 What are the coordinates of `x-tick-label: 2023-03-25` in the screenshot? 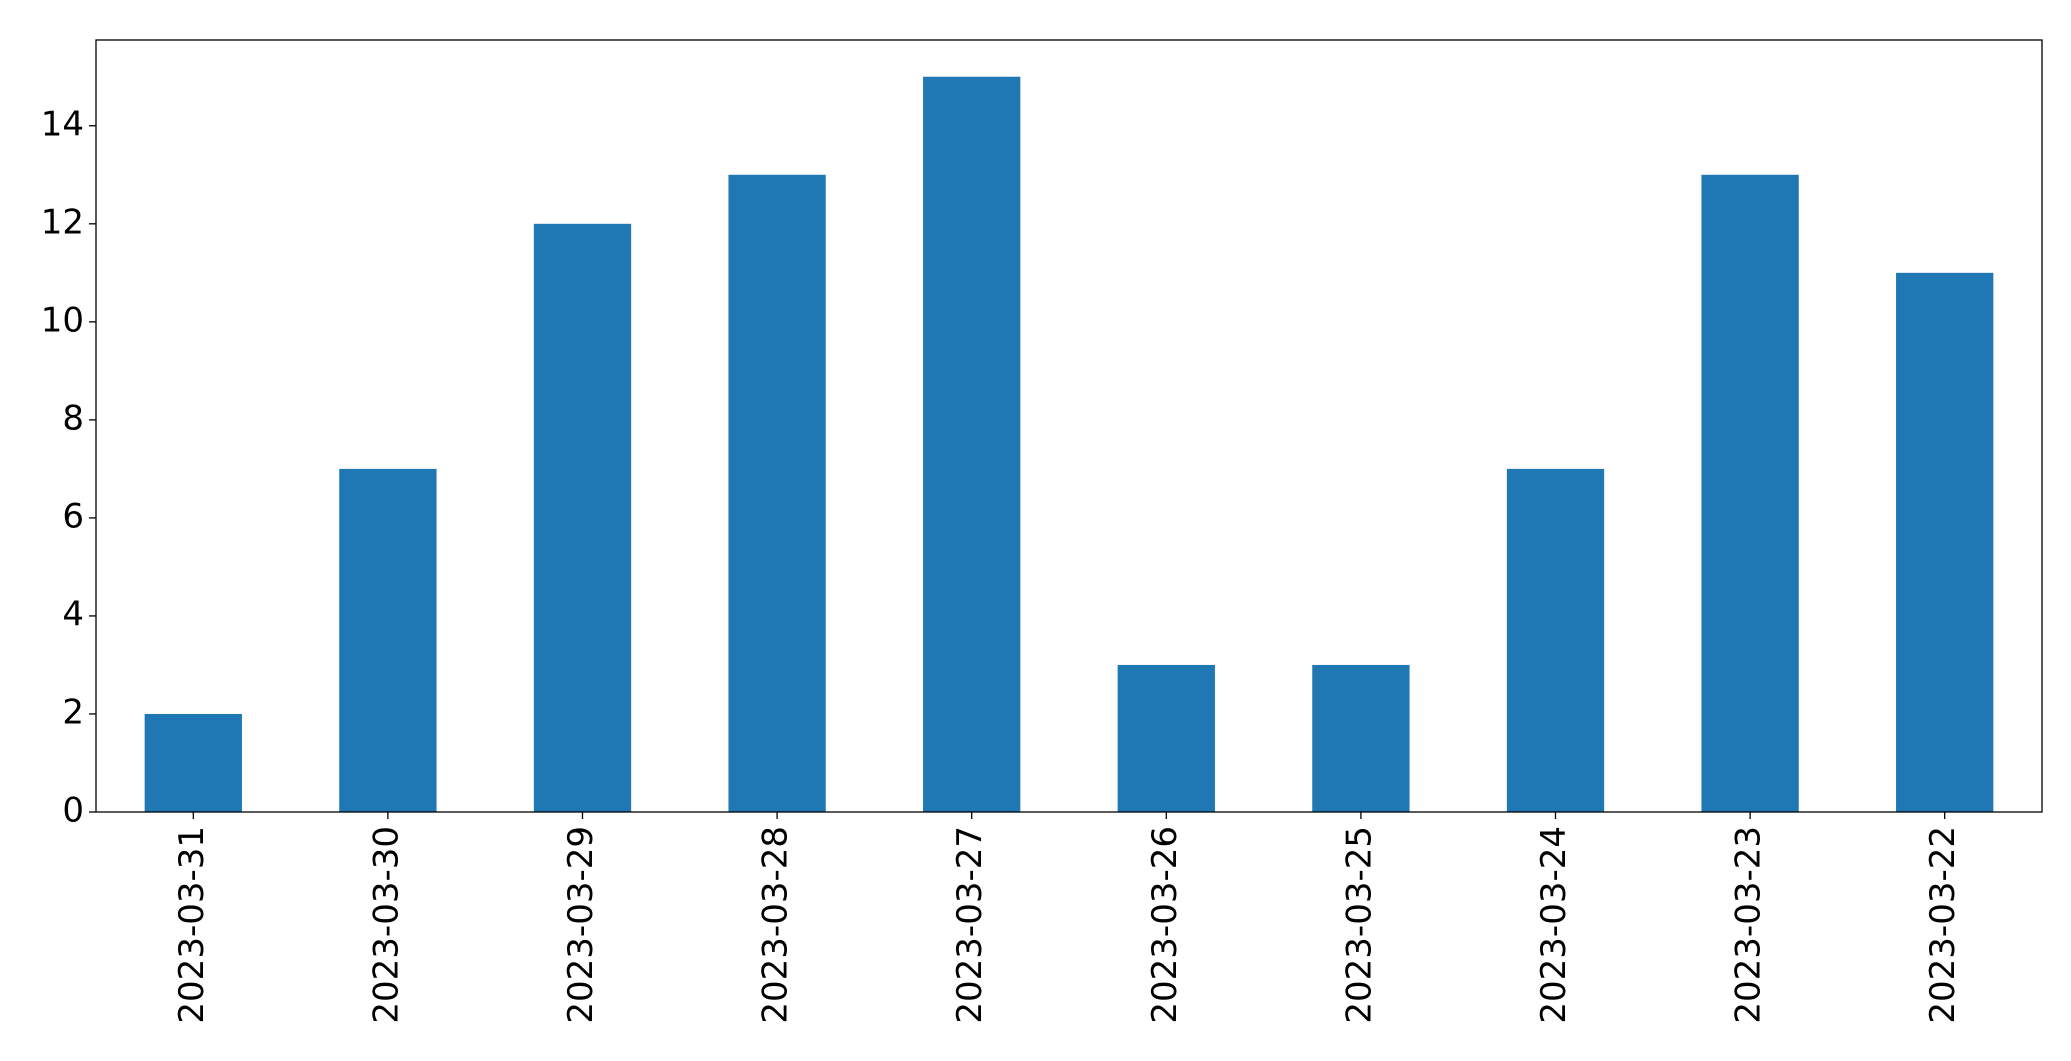 It's located at (1359, 925).